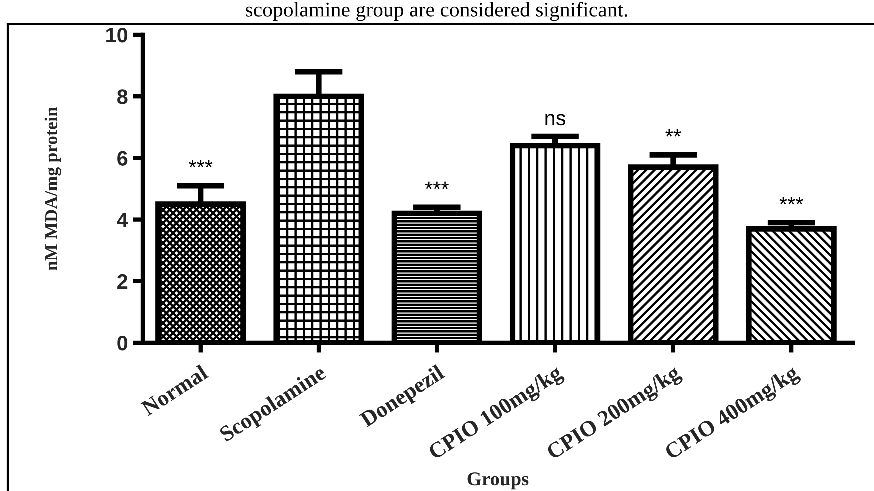 This screenshot has height=491, width=874. I want to click on y-axis-title: nM MDA/mg protein, so click(53, 189).